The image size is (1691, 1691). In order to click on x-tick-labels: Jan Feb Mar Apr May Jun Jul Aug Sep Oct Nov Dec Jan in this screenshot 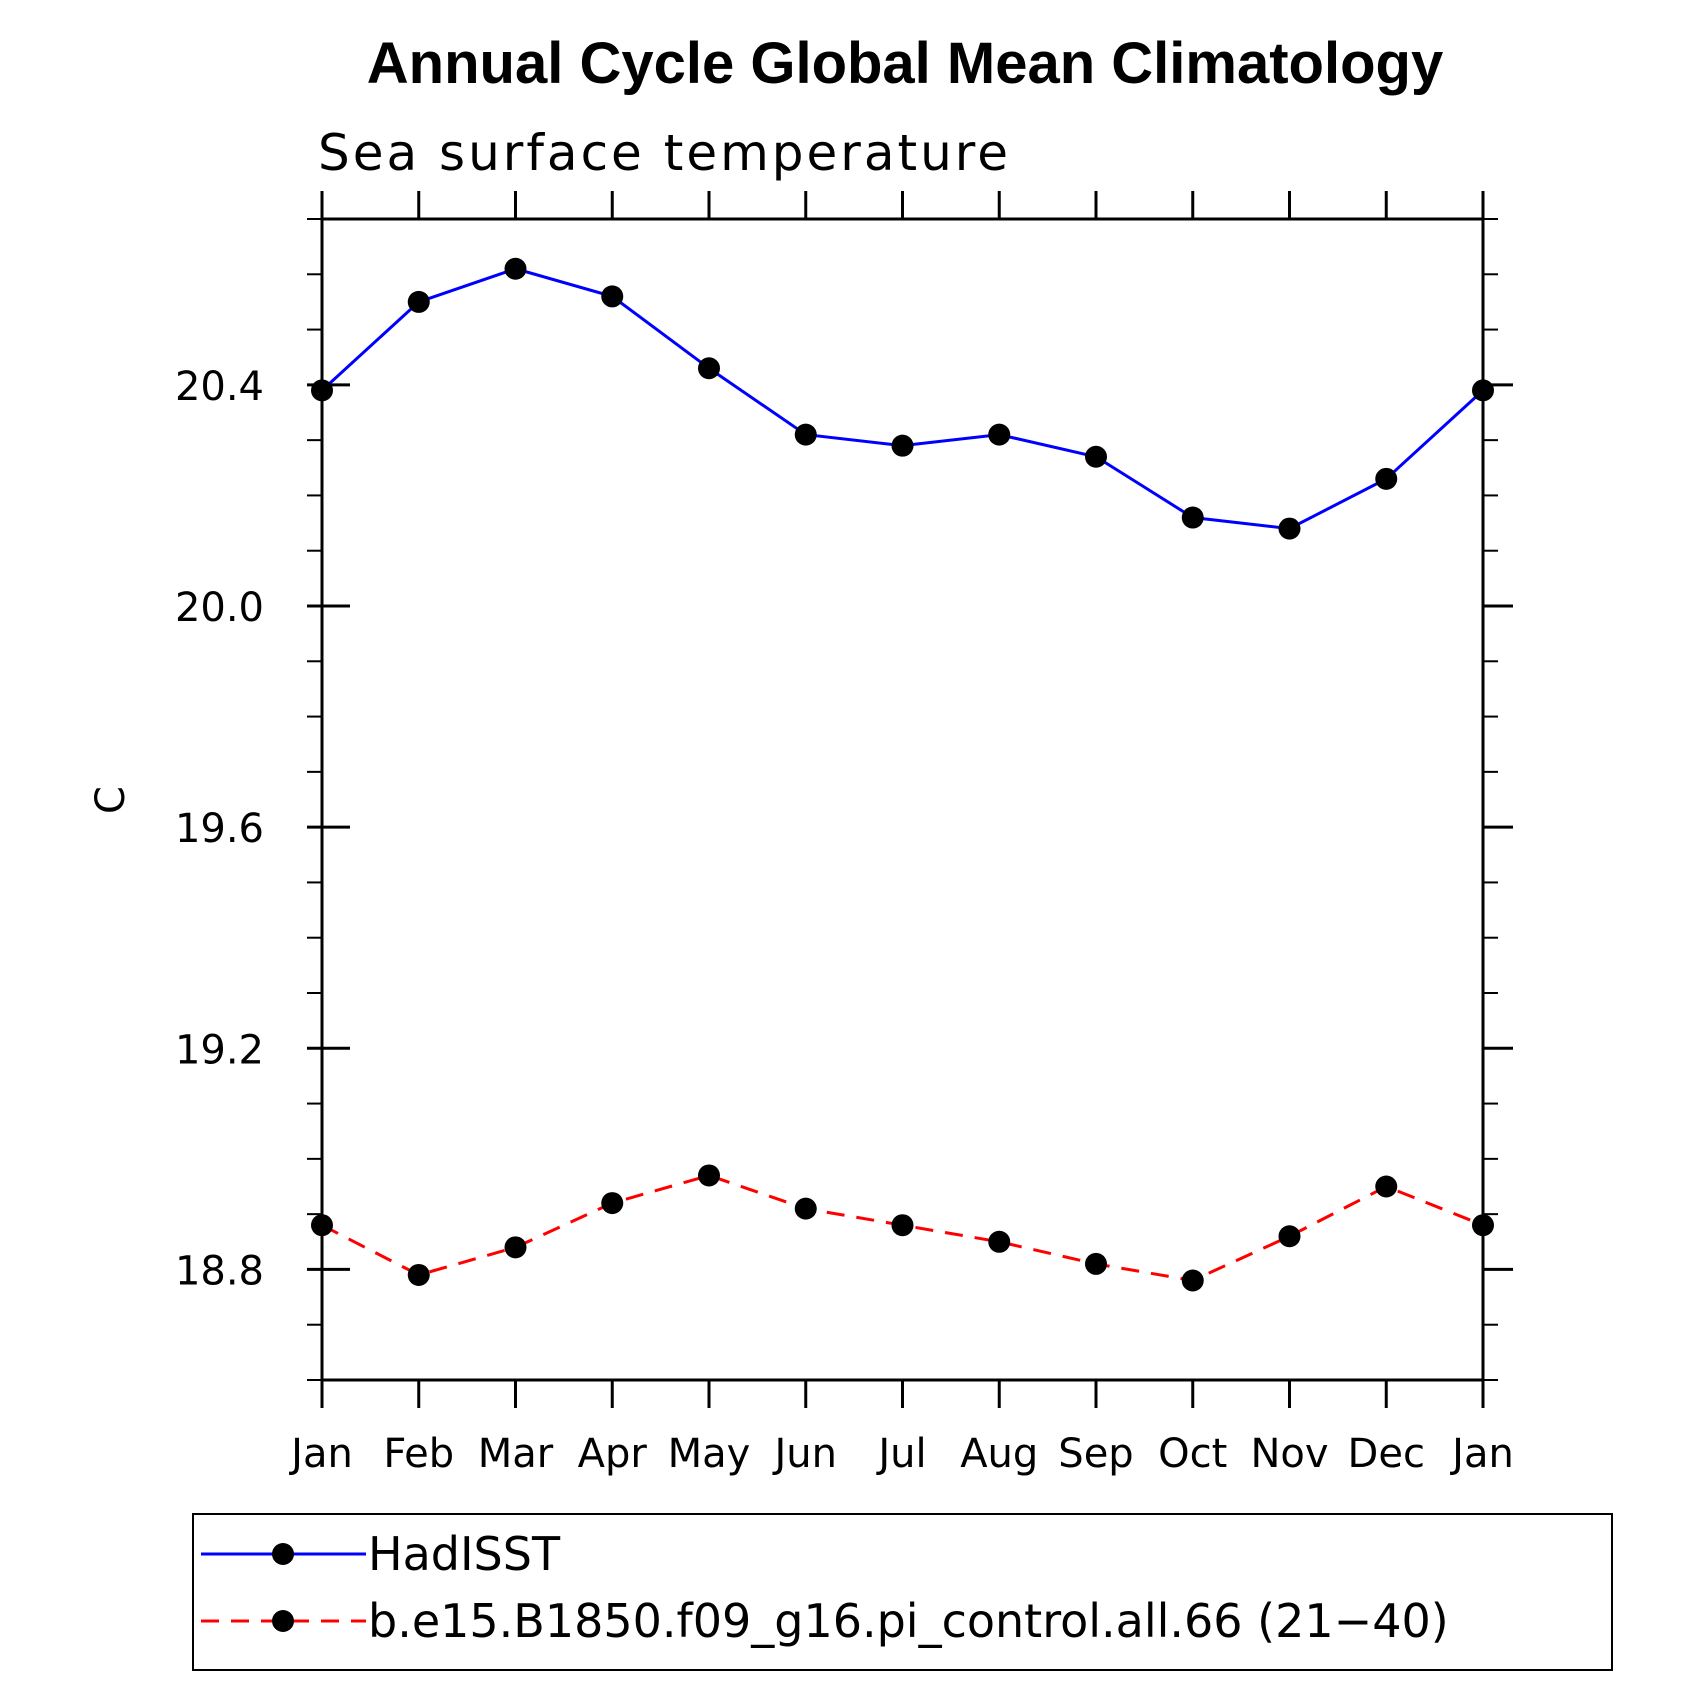, I will do `click(901, 1454)`.